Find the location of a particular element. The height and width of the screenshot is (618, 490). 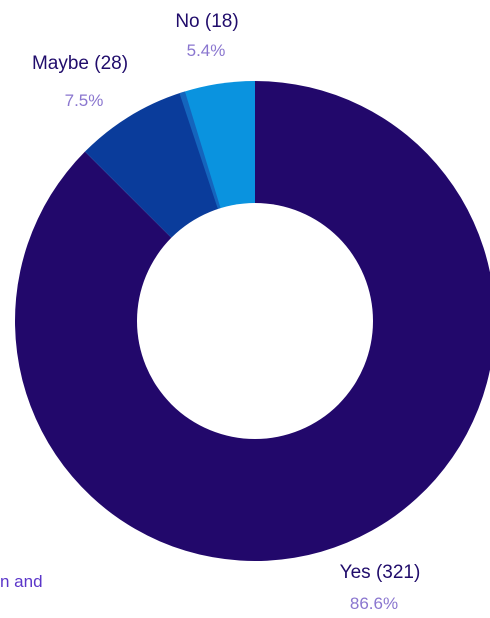

pct-maybe: 7.5% is located at coordinates (84, 100).